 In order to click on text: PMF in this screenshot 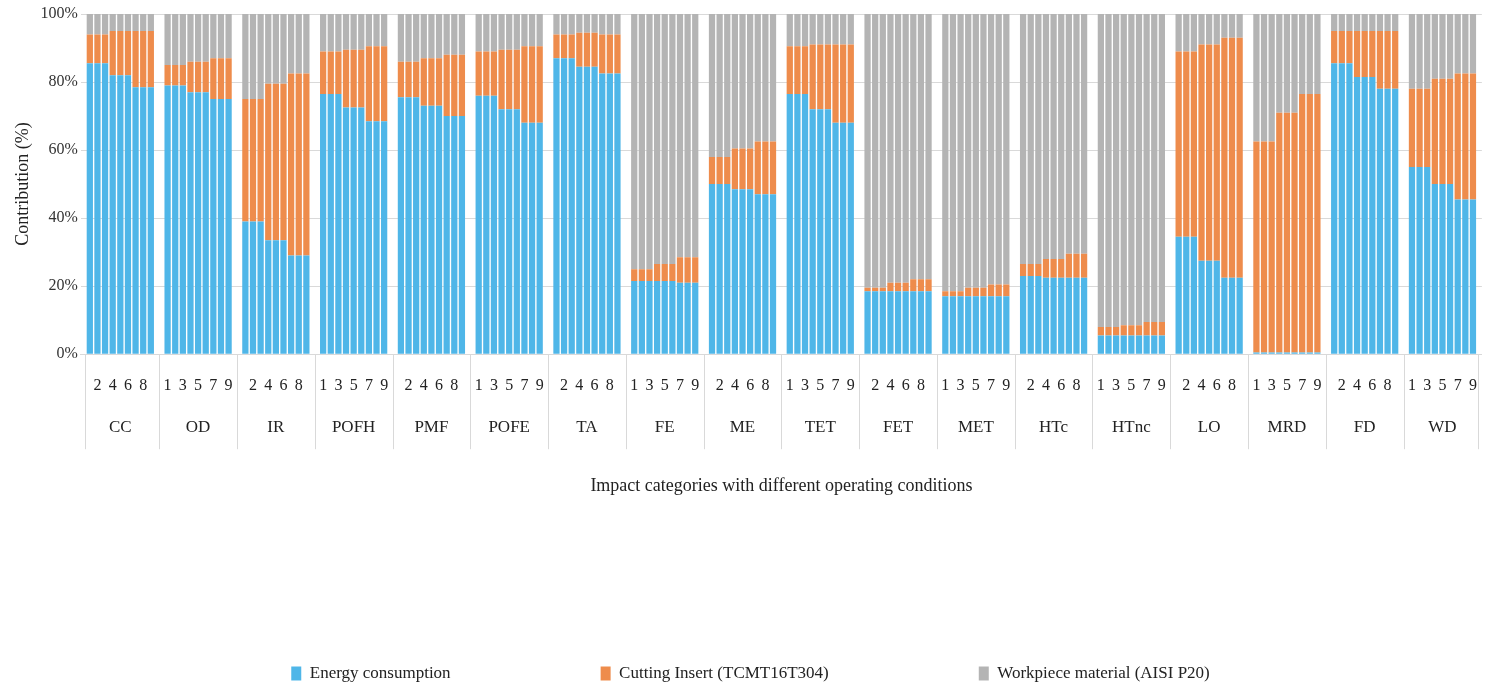, I will do `click(431, 426)`.